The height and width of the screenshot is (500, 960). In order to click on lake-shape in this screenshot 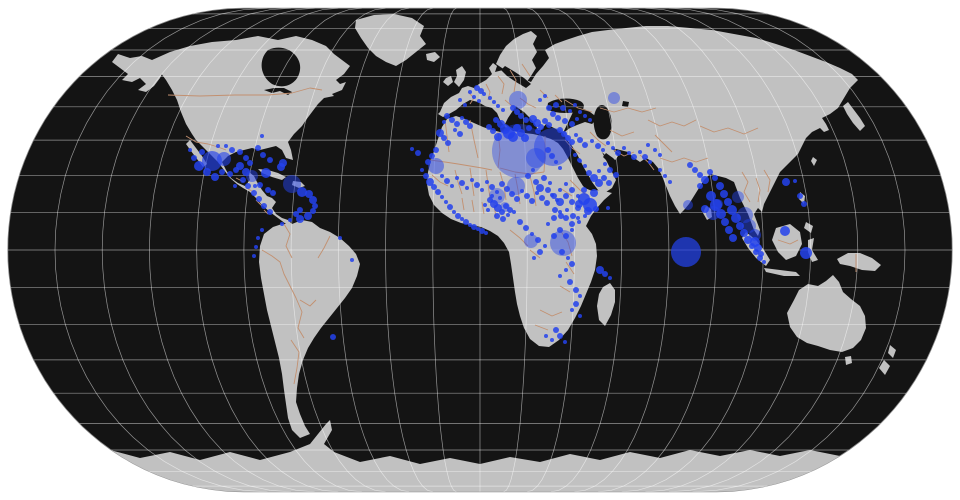, I will do `click(625, 104)`.